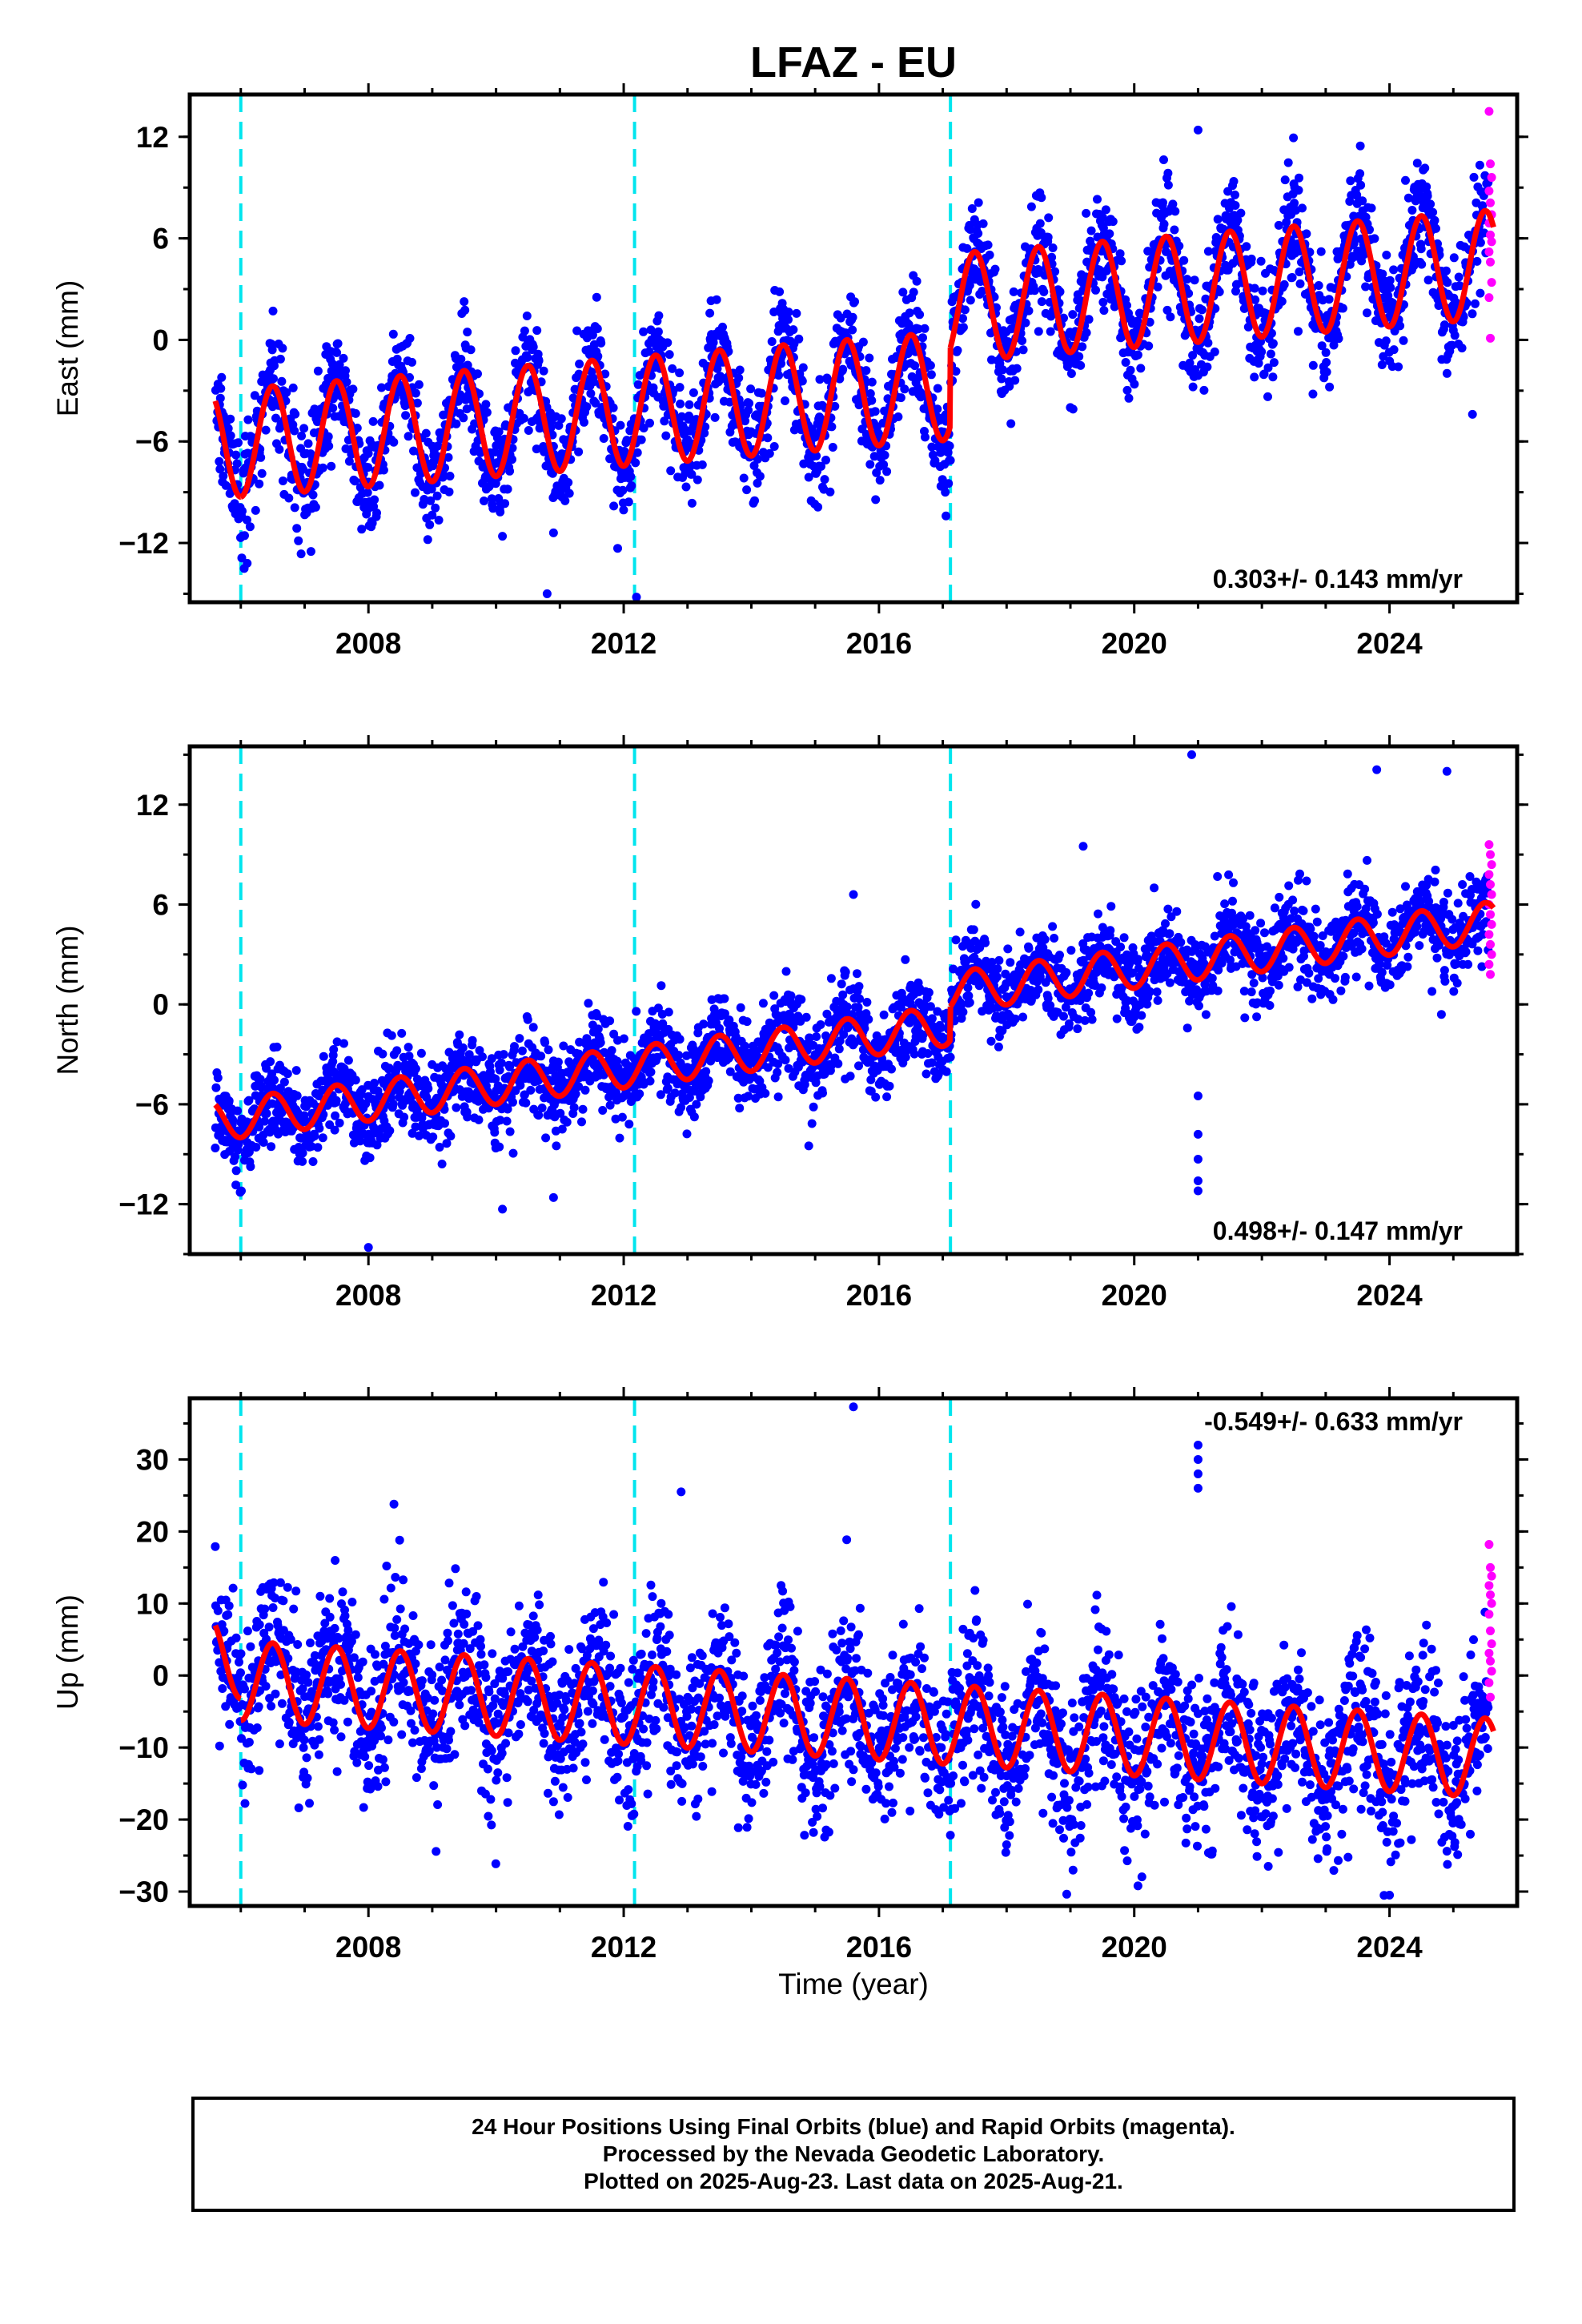 This screenshot has height=2324, width=1582. I want to click on east-model-curve, so click(1221, 283).